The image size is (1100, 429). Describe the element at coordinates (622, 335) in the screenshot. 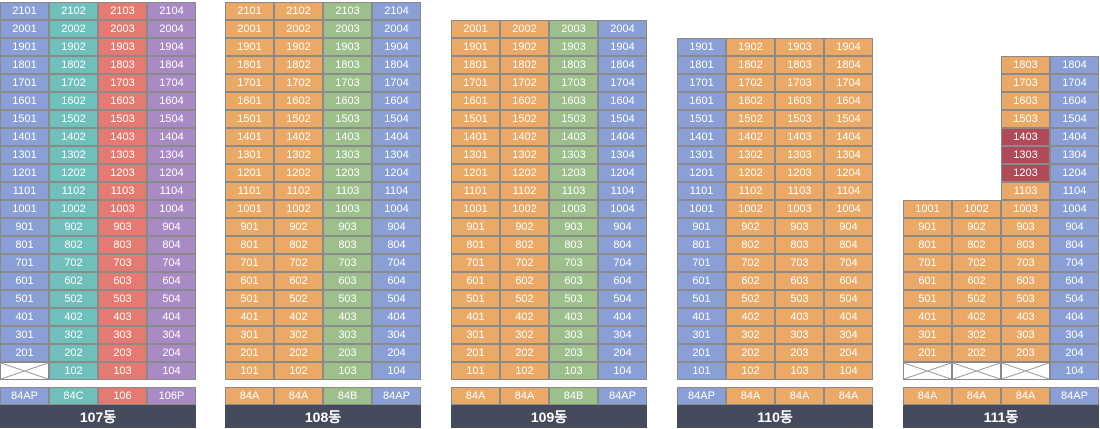

I see `unit-304: 304` at that location.